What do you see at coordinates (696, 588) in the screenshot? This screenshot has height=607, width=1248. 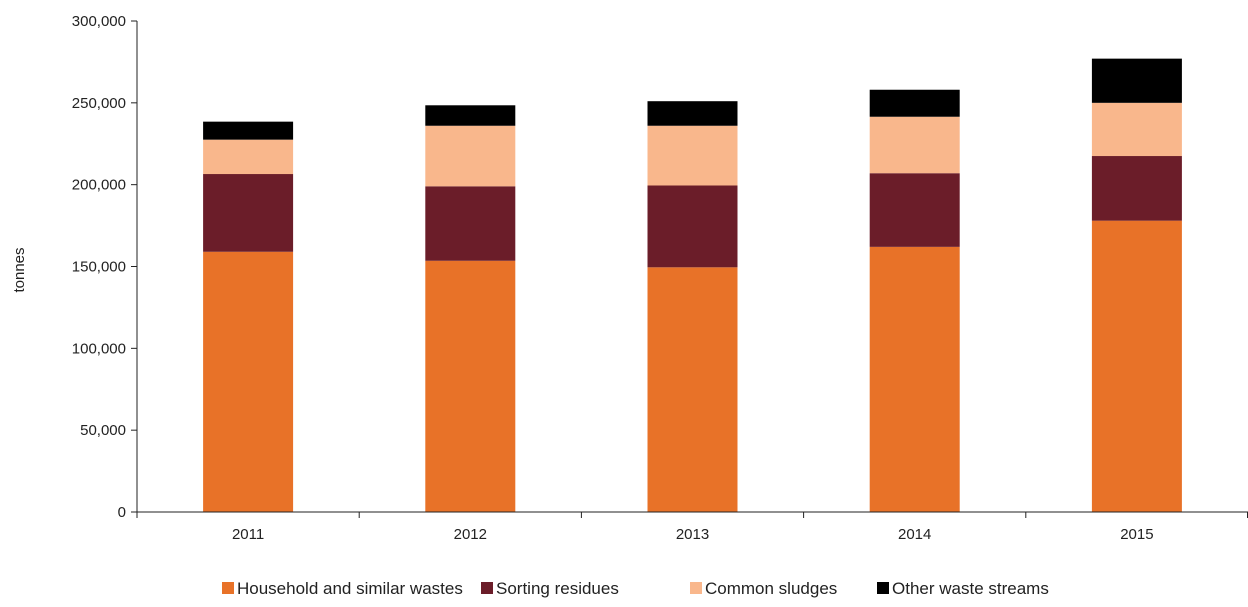 I see `legend-swatch-common-sludges` at bounding box center [696, 588].